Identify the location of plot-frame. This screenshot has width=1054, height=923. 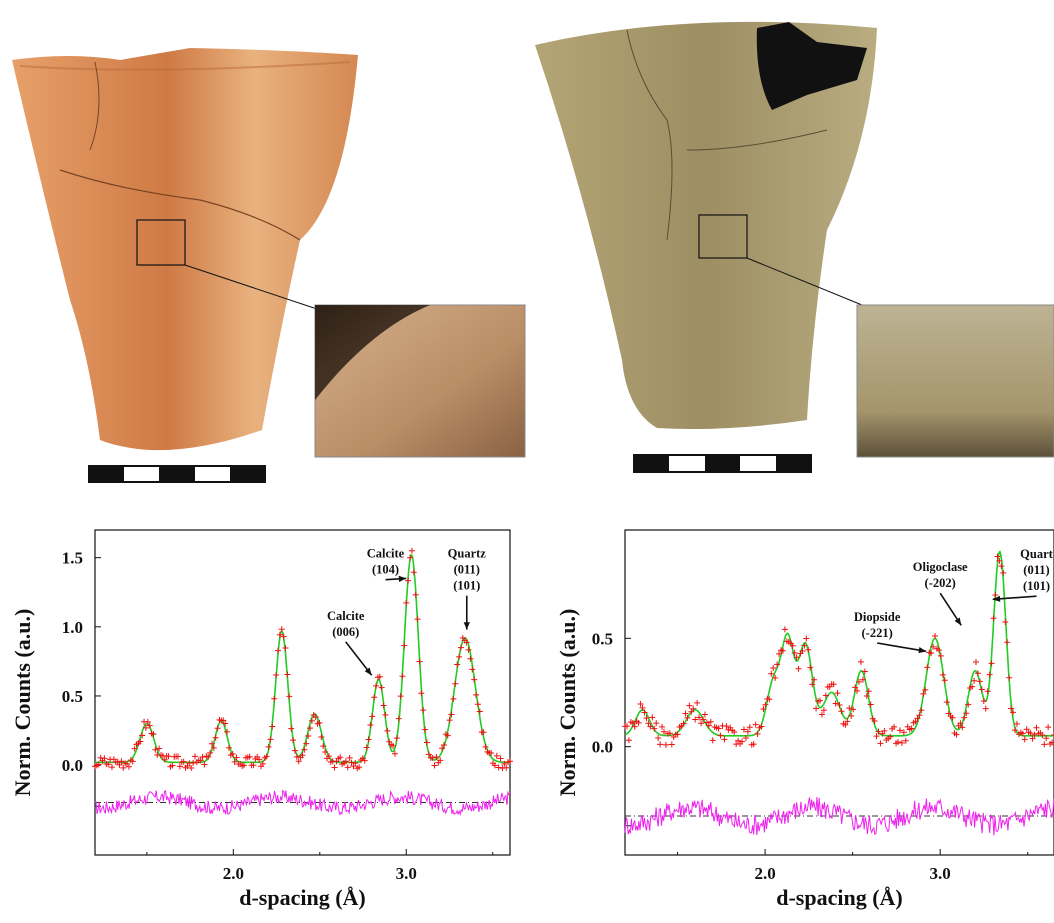
(839, 692).